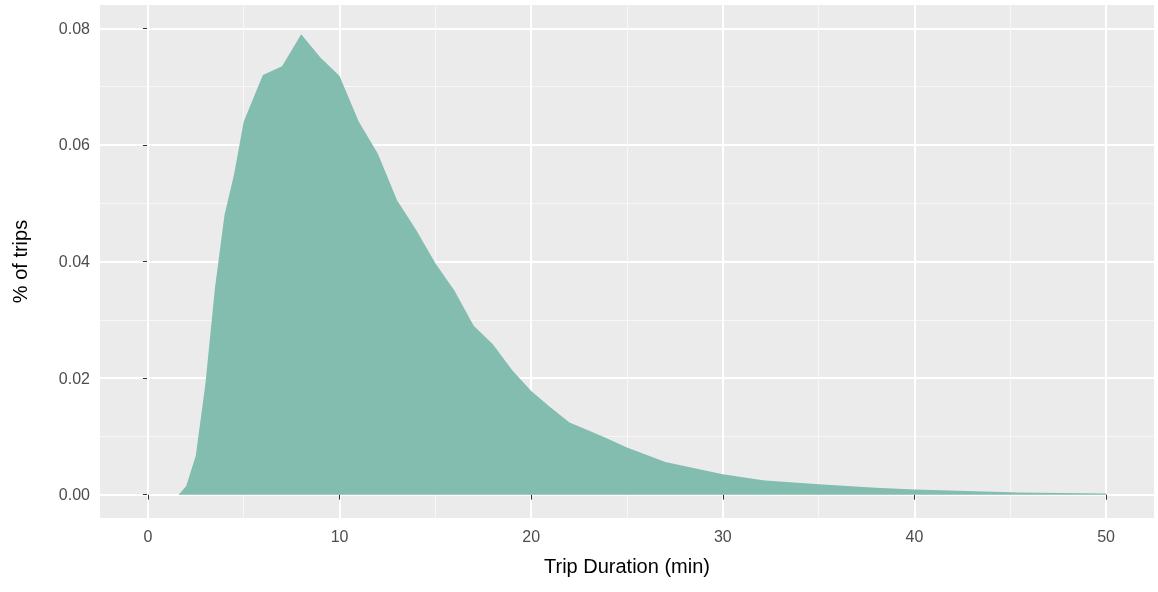  I want to click on x-tick-label: 10, so click(339, 536).